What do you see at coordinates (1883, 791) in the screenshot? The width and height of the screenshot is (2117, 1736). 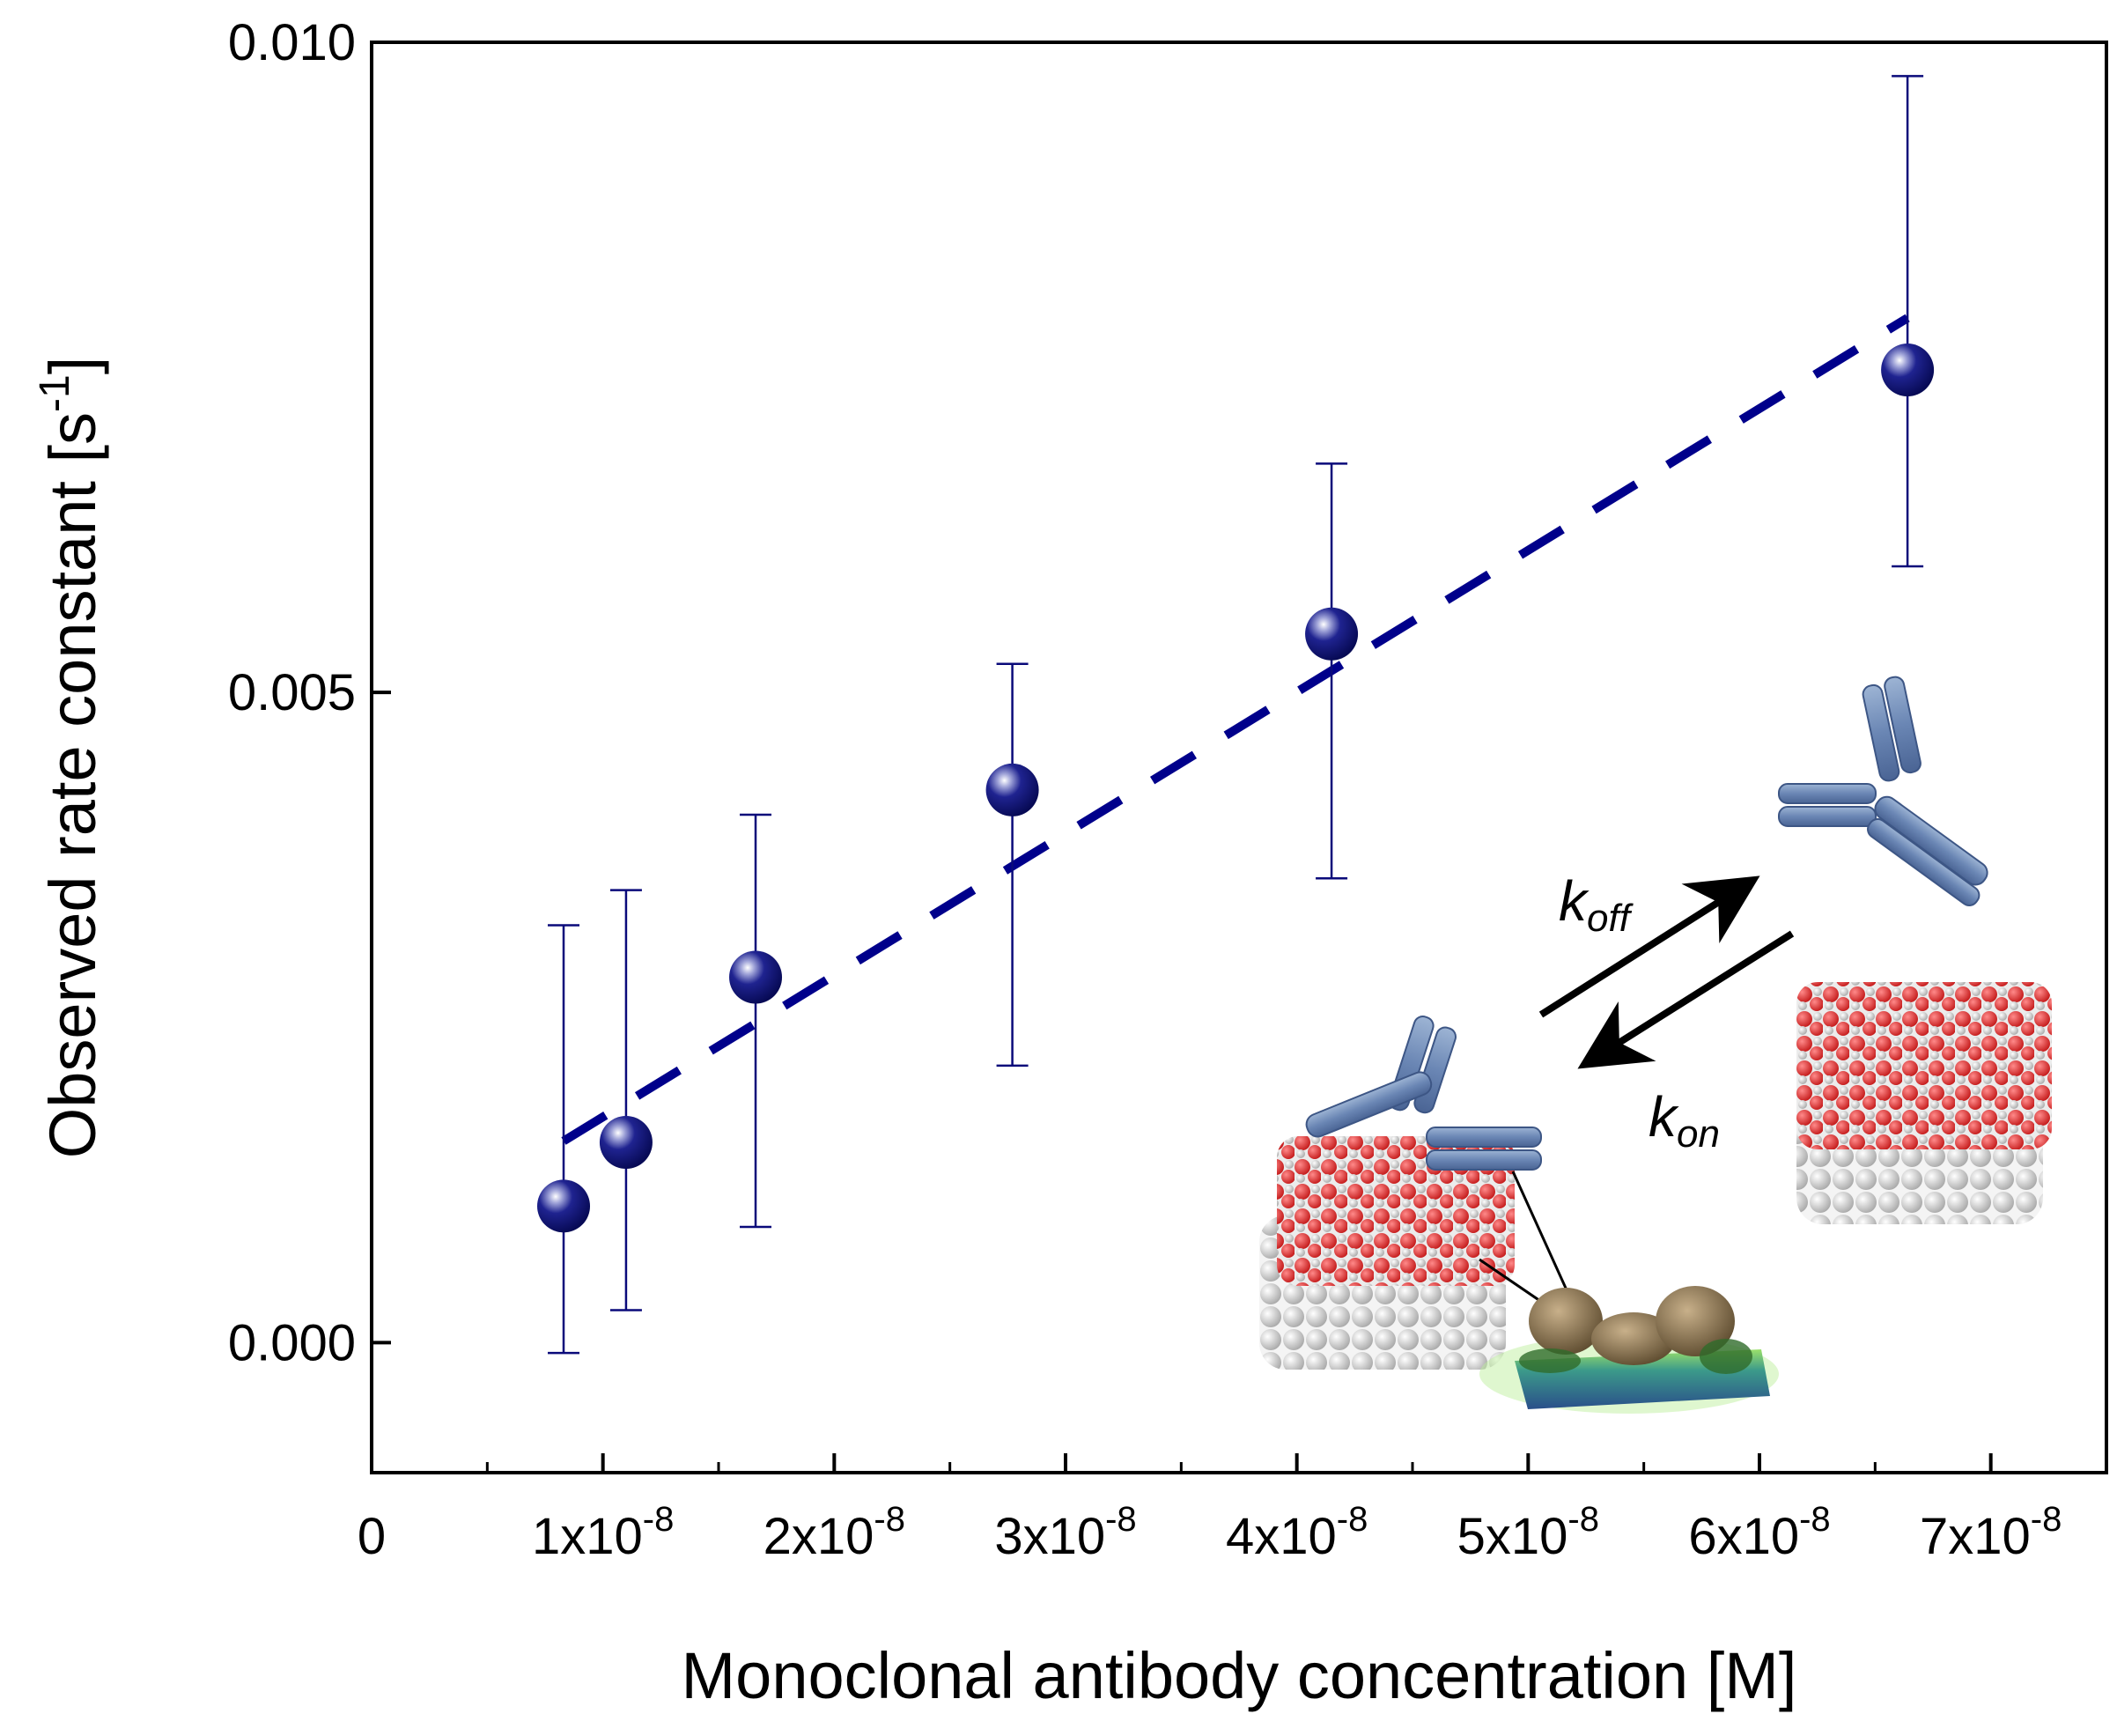 I see `free-antibody-image` at bounding box center [1883, 791].